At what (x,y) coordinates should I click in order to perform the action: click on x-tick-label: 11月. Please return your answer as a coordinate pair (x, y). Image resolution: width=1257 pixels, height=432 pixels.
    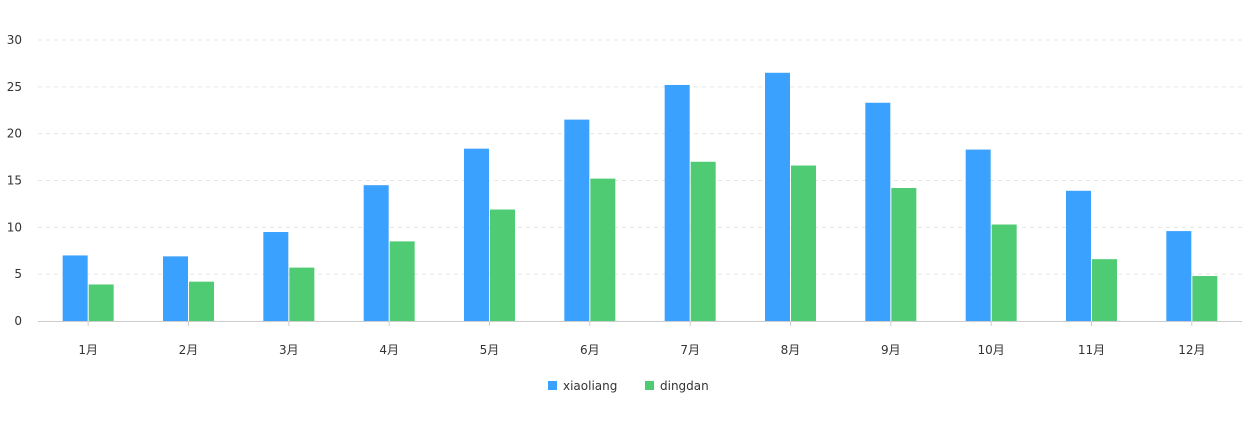
    Looking at the image, I should click on (1091, 350).